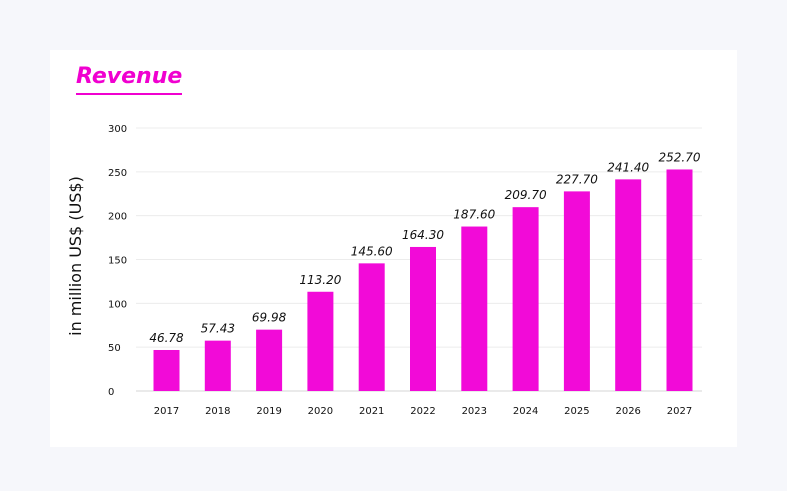  What do you see at coordinates (679, 280) in the screenshot?
I see `bar-2027` at bounding box center [679, 280].